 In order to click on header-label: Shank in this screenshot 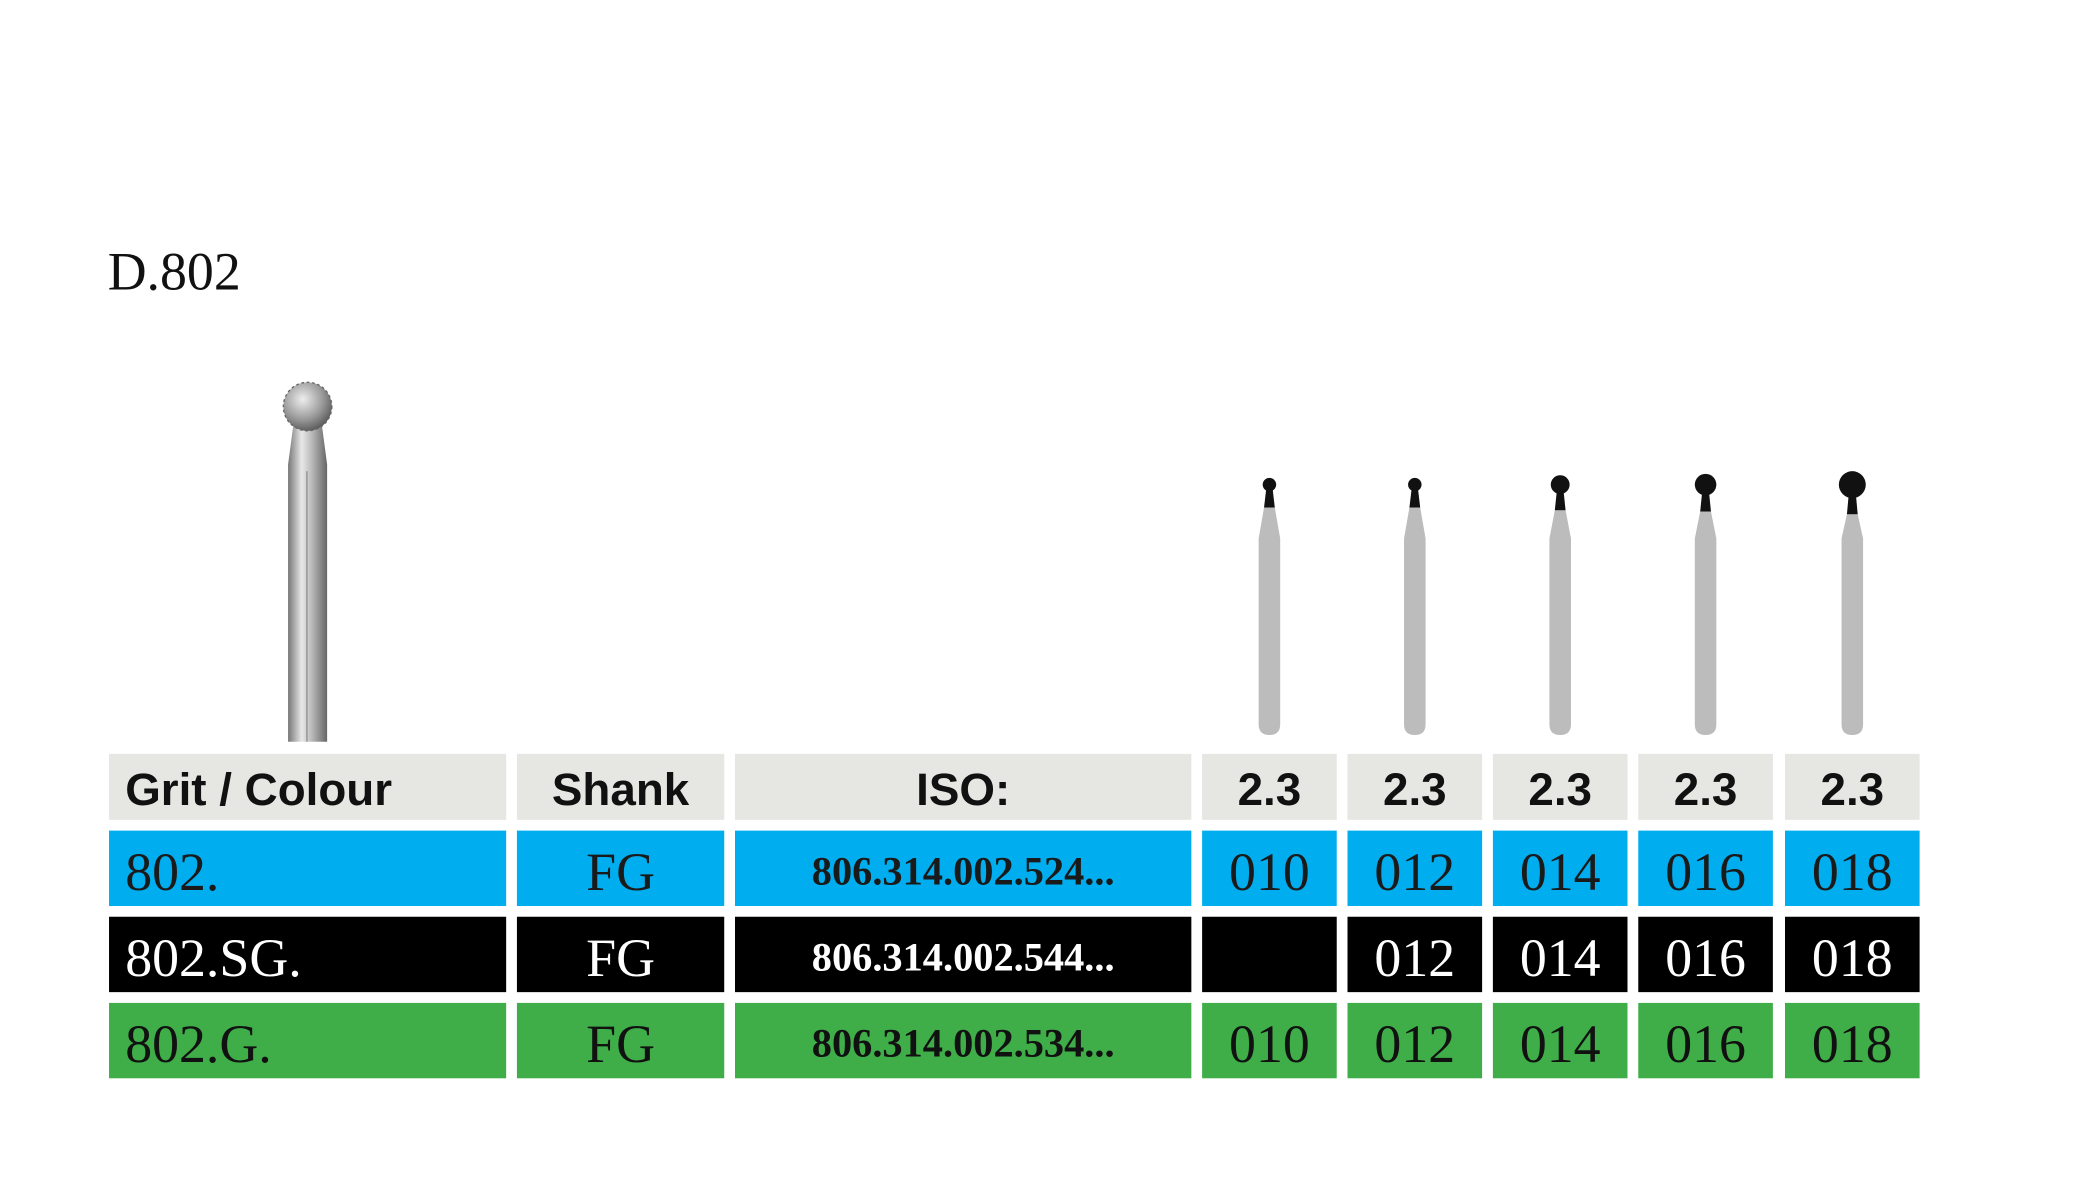, I will do `click(621, 789)`.